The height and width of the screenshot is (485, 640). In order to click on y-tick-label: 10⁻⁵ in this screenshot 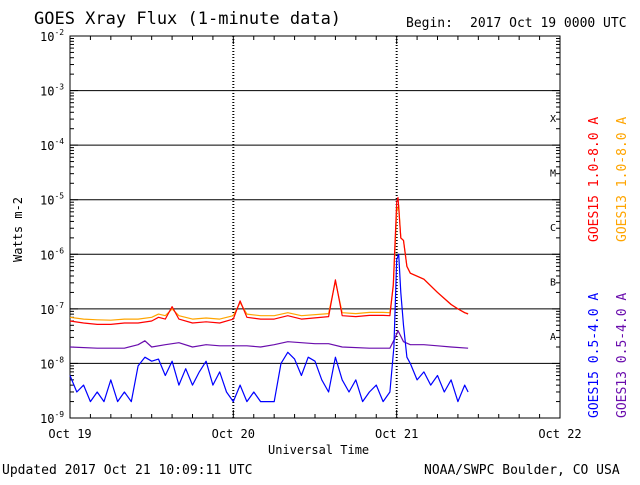, I will do `click(52, 200)`.